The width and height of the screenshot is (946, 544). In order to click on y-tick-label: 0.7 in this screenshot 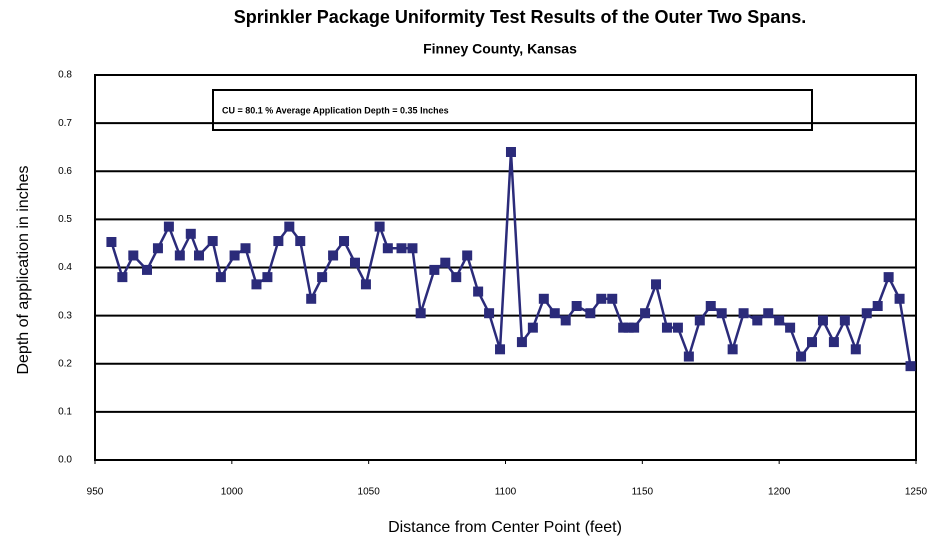, I will do `click(65, 123)`.